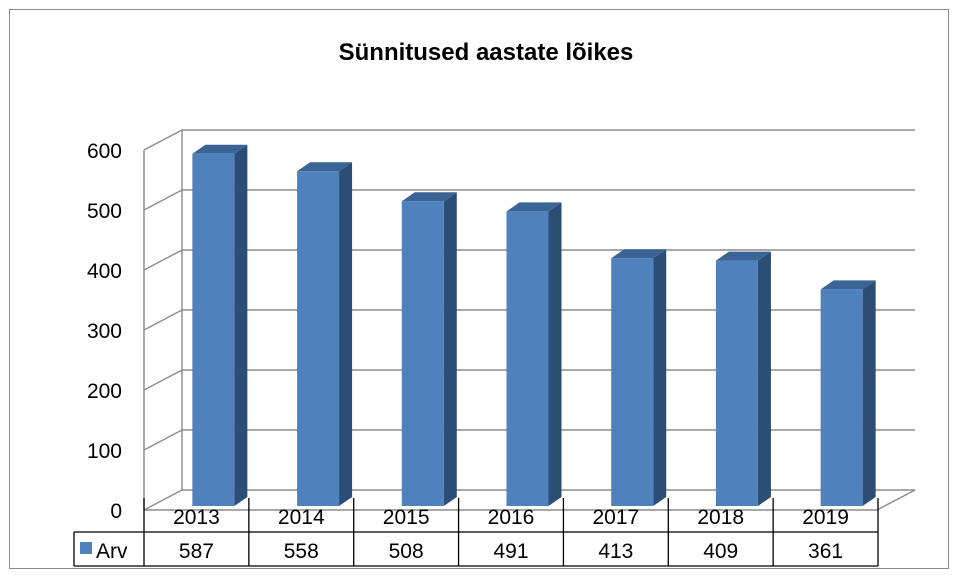  Describe the element at coordinates (660, 377) in the screenshot. I see `bar-side-2017` at that location.